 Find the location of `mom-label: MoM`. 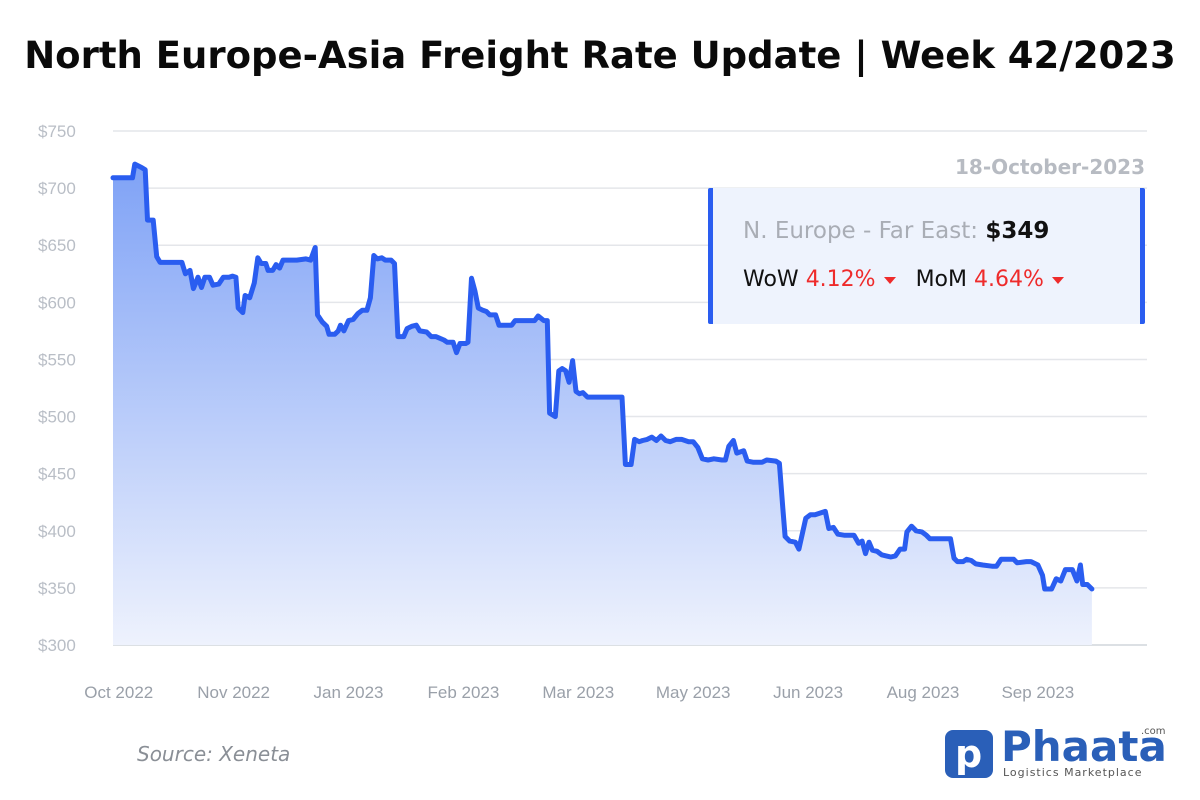

mom-label: MoM is located at coordinates (941, 279).